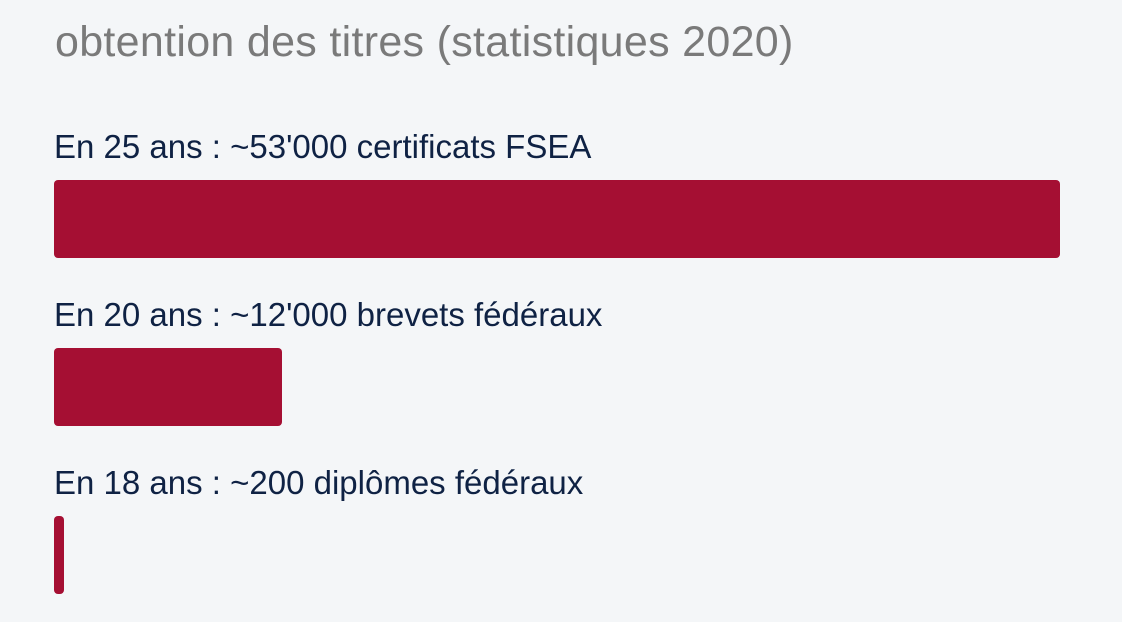  I want to click on bar-track-brevets, so click(557, 387).